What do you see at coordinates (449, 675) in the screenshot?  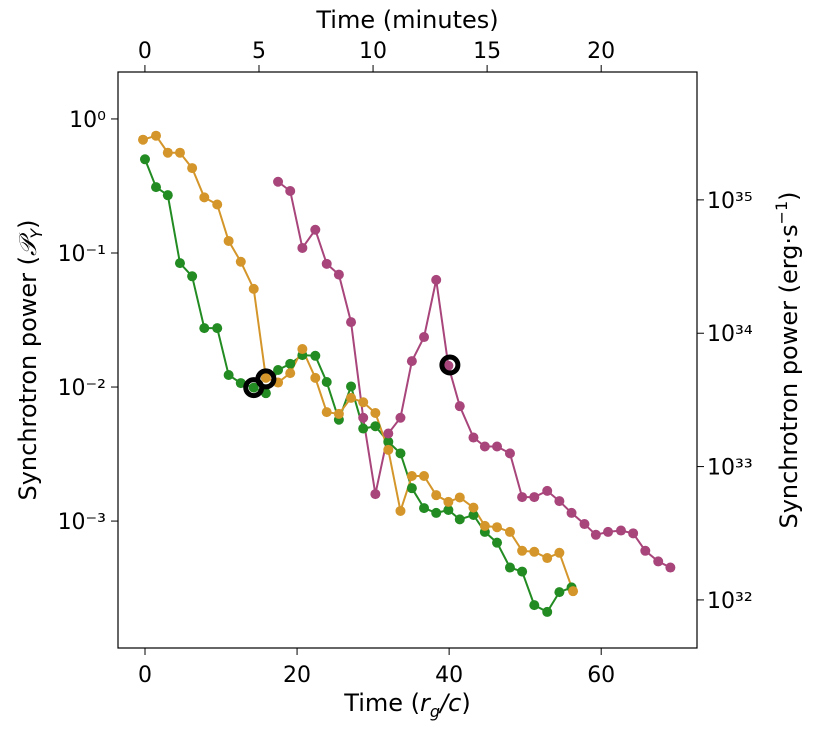 I see `x-tick-label: 40` at bounding box center [449, 675].